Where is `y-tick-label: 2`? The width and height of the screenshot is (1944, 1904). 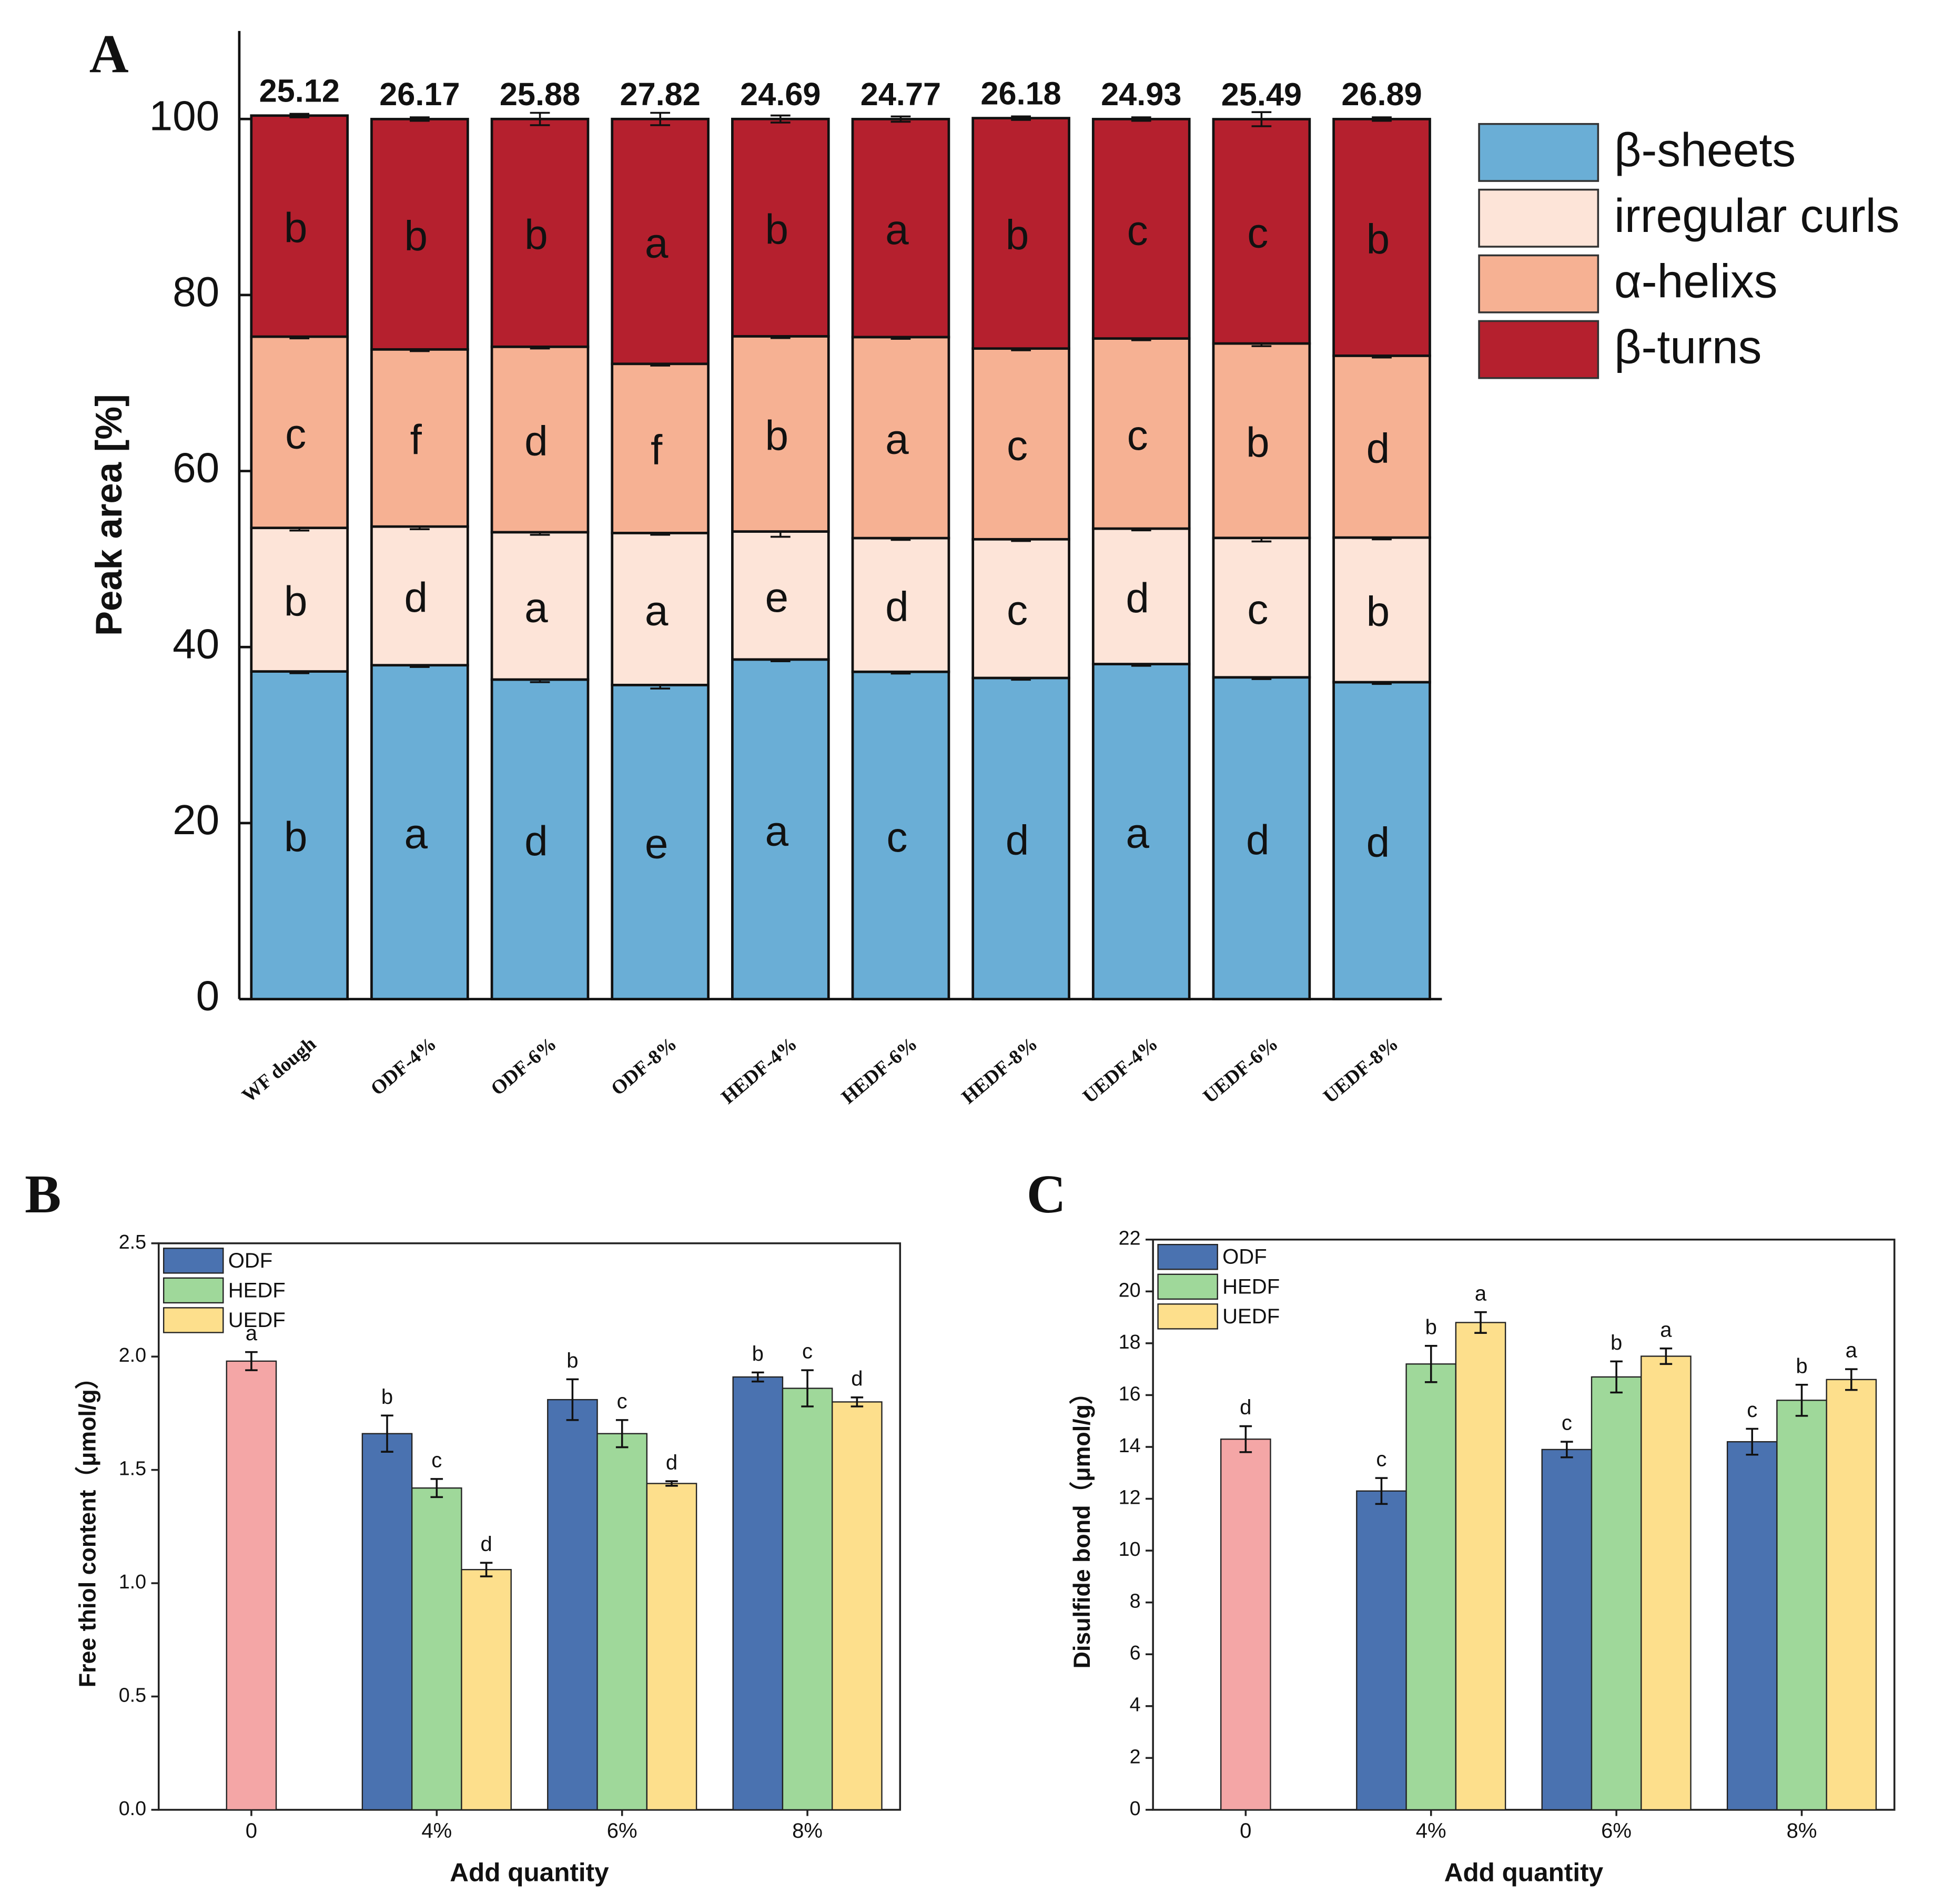
y-tick-label: 2 is located at coordinates (1135, 1756).